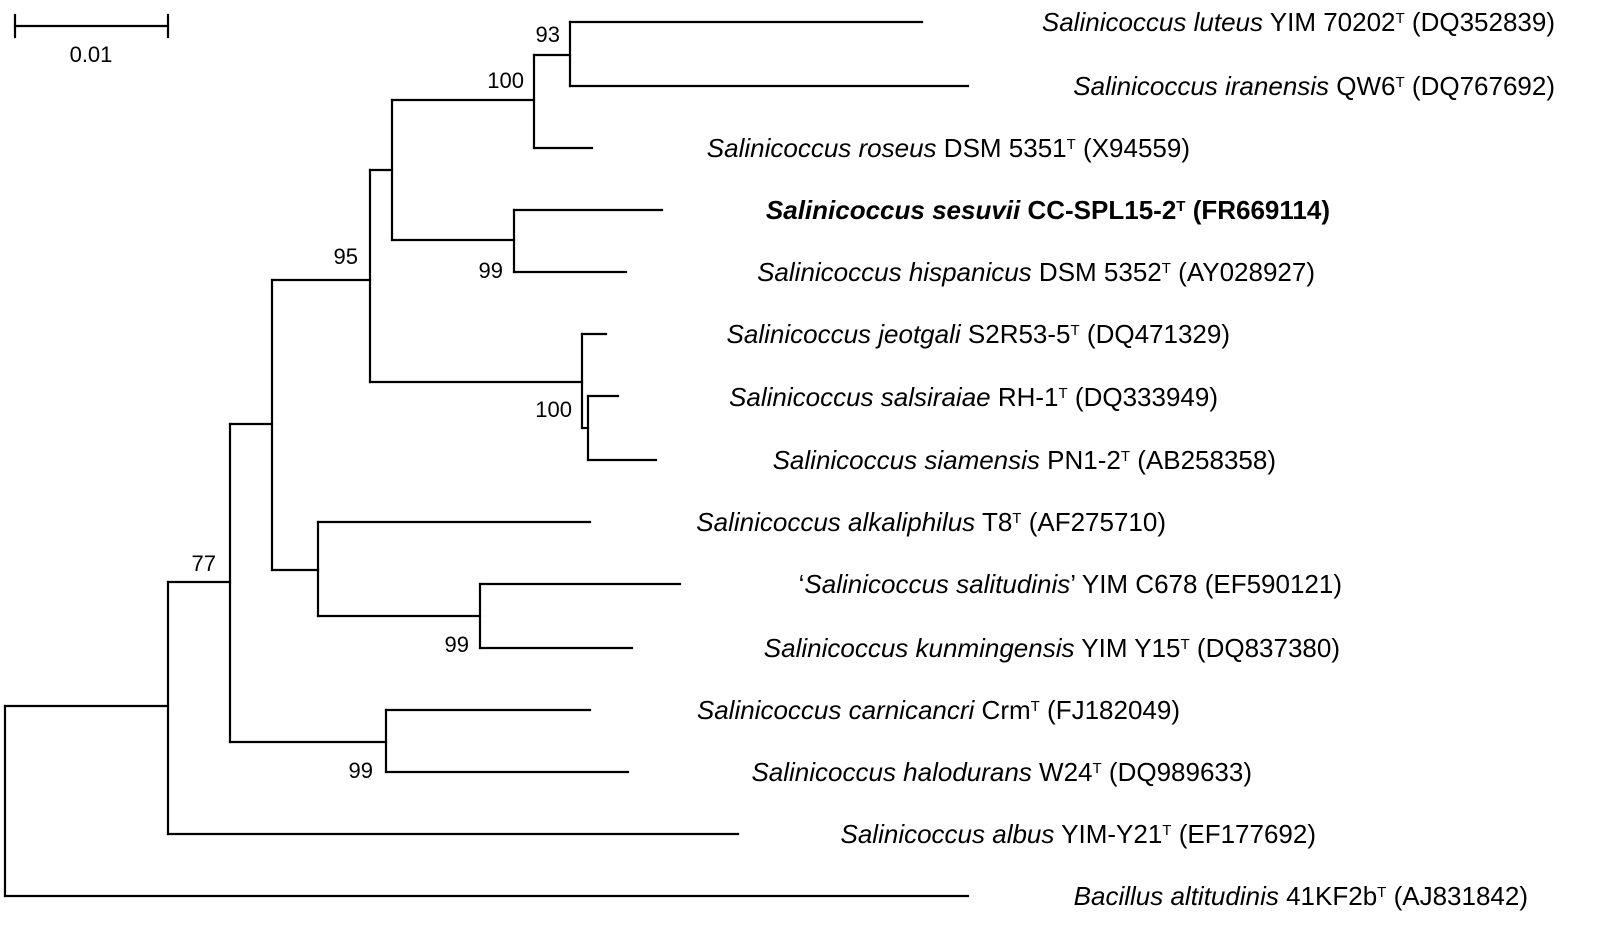  What do you see at coordinates (1480, 22) in the screenshot?
I see `taxon-accession: (DQ352839)` at bounding box center [1480, 22].